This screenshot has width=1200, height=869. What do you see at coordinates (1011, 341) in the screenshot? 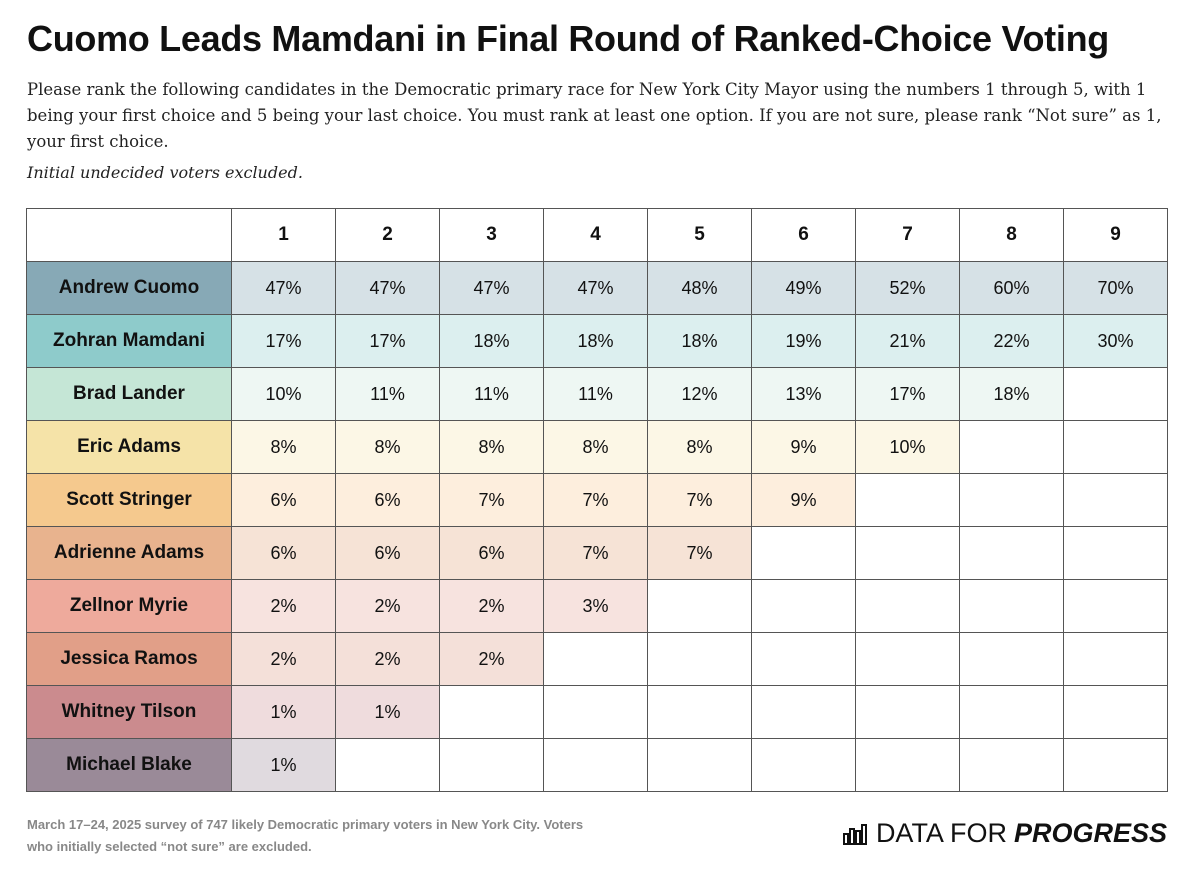
I see `value-cell: 22%` at bounding box center [1011, 341].